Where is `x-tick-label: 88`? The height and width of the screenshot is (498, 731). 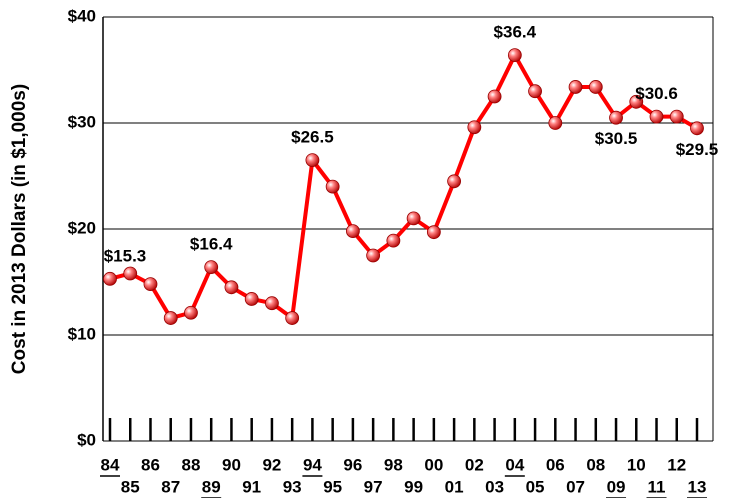
x-tick-label: 88 is located at coordinates (191, 464).